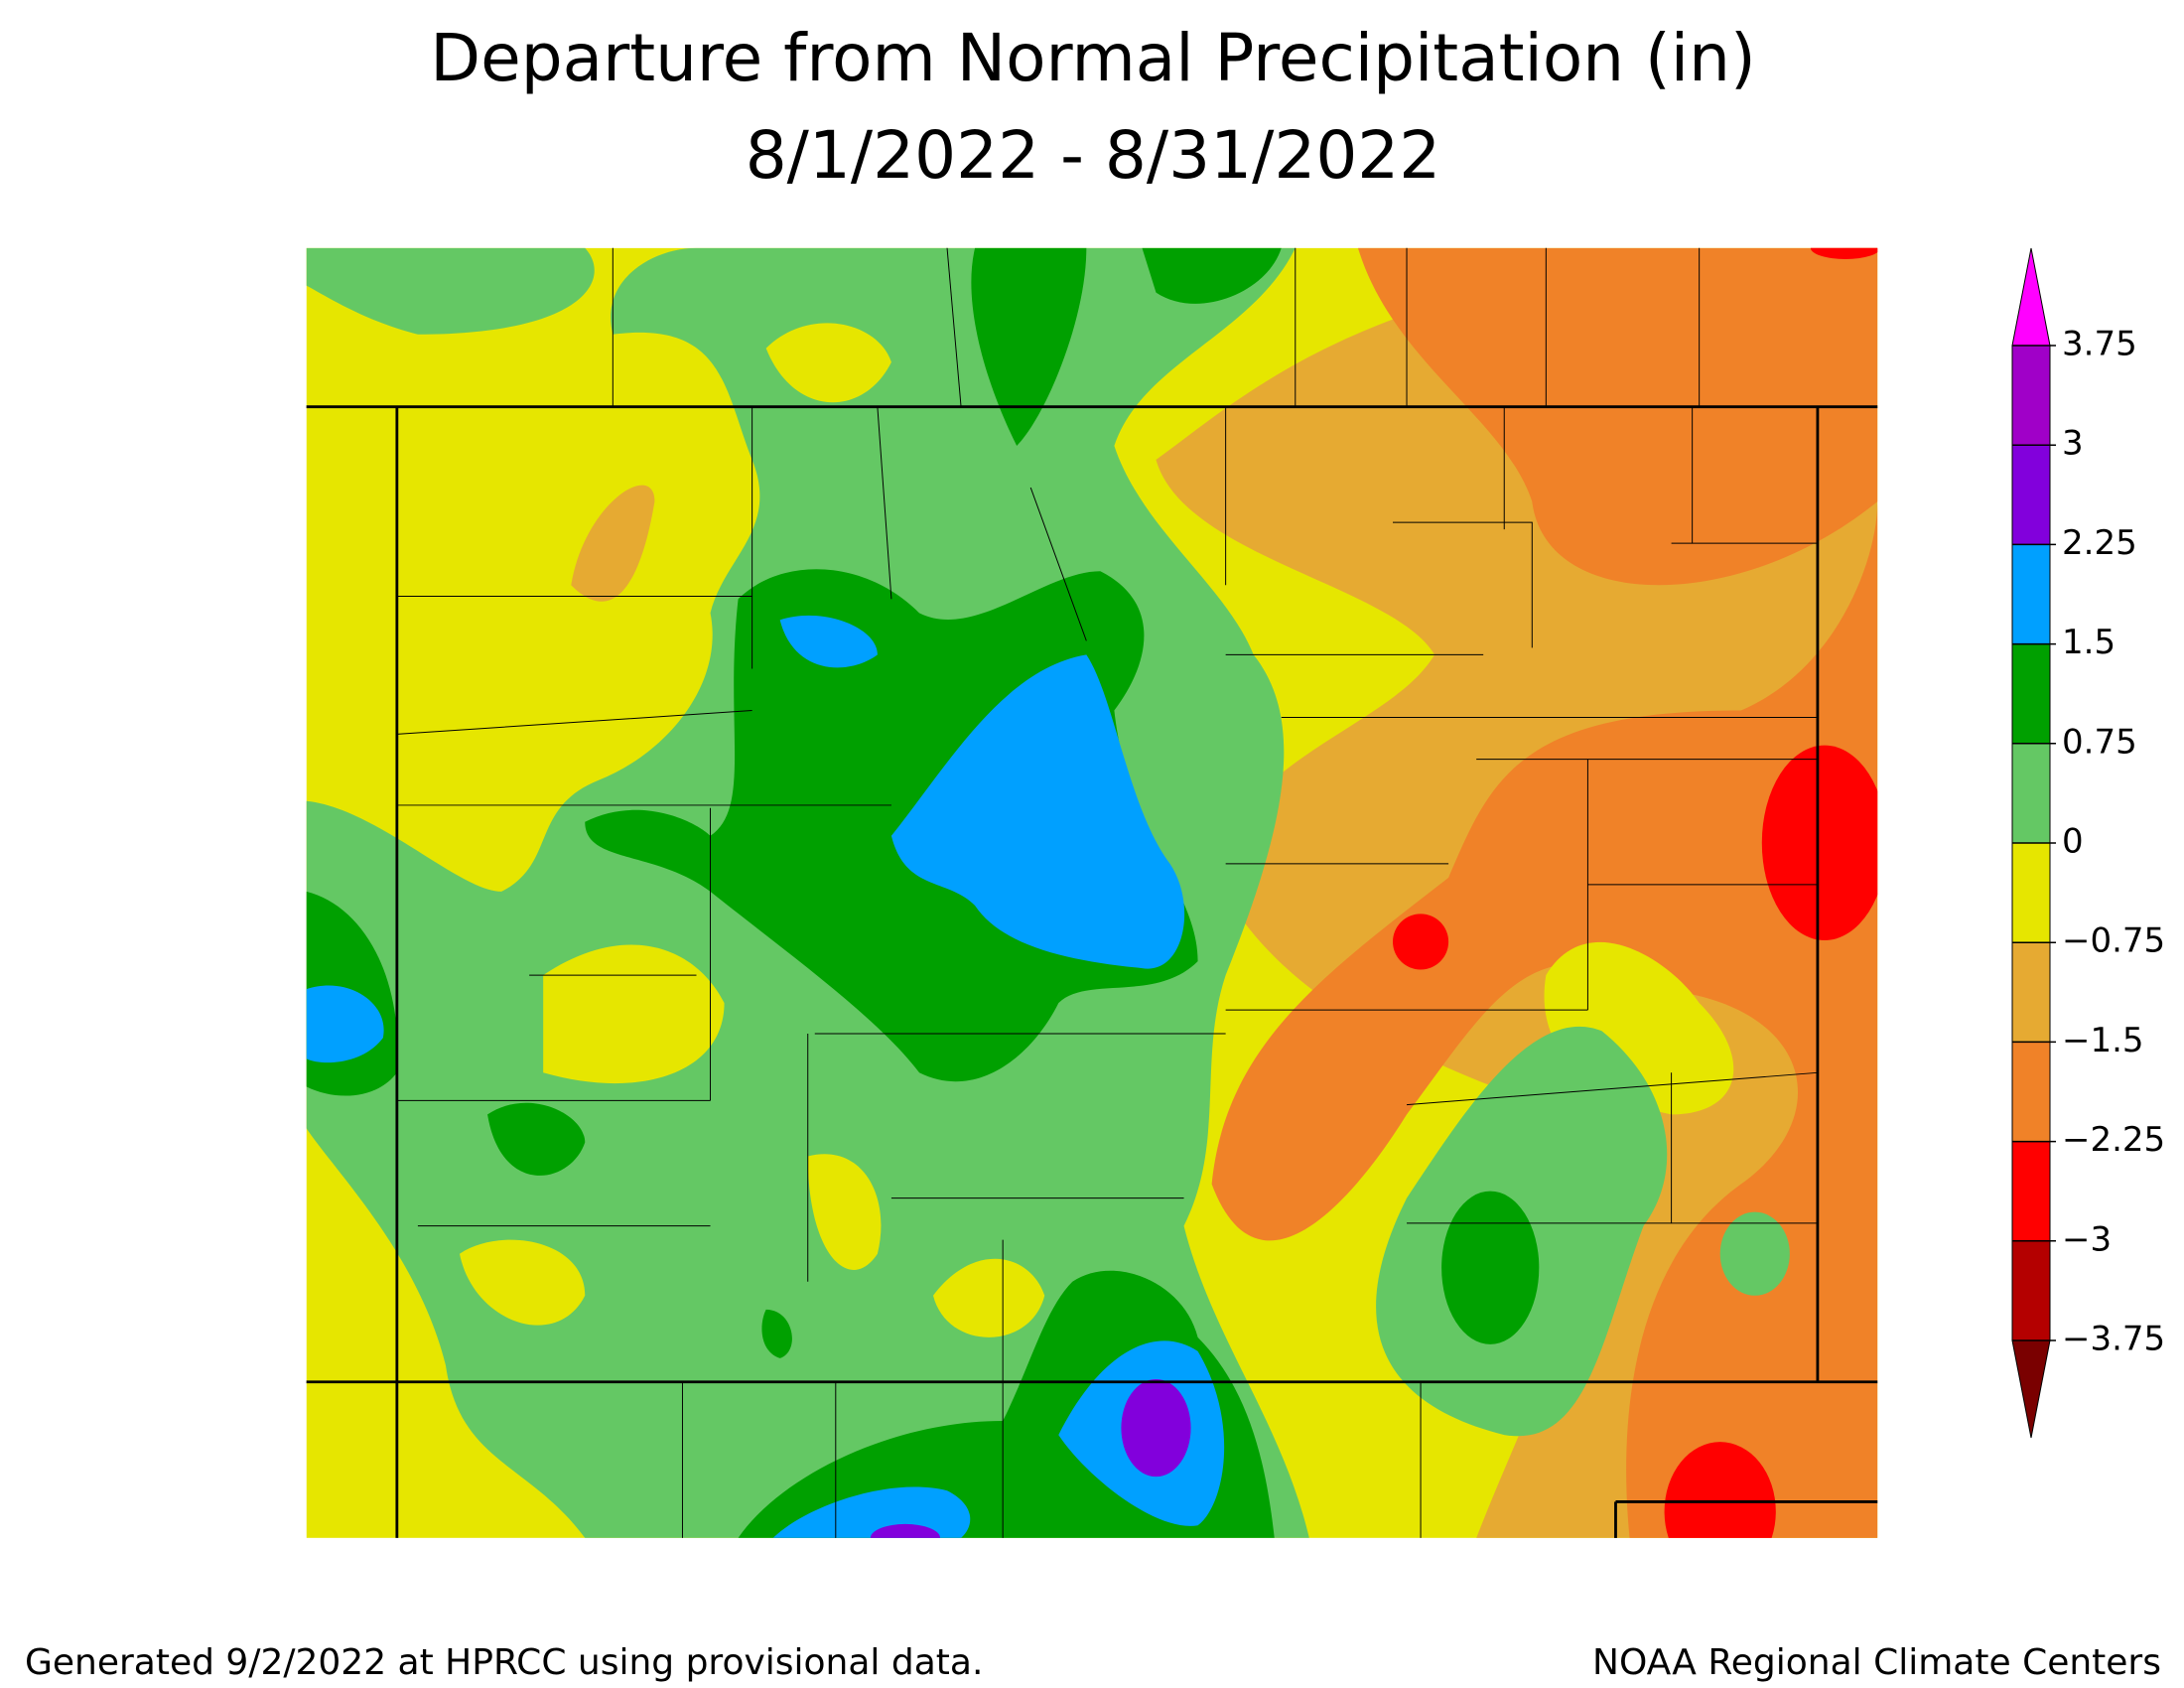 The height and width of the screenshot is (1688, 2184). Describe the element at coordinates (2103, 1040) in the screenshot. I see `legend-tick-label: −1.5` at that location.